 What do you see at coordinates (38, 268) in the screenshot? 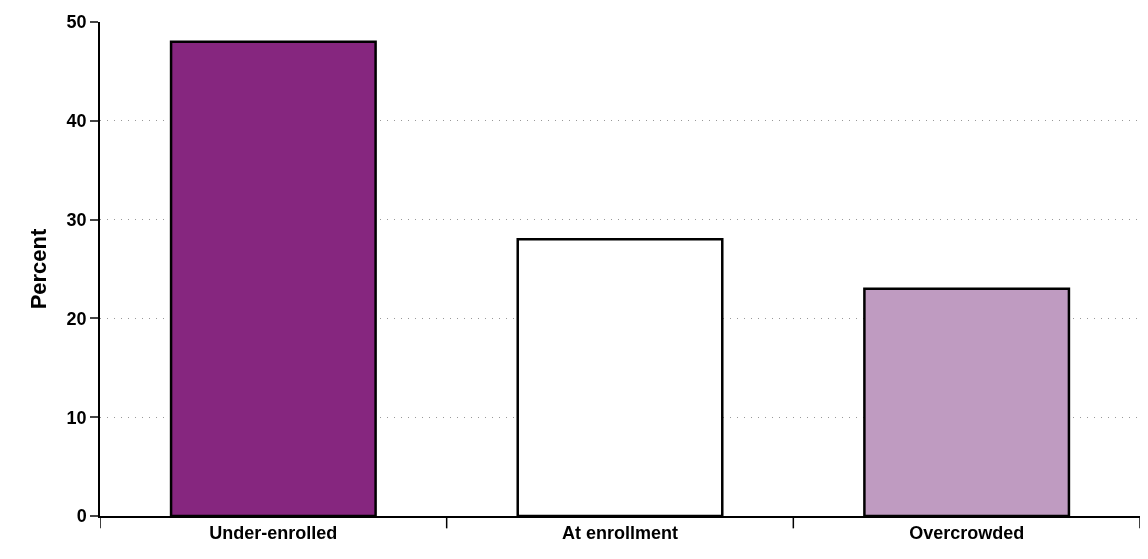
I see `y-axis-title: Percent` at bounding box center [38, 268].